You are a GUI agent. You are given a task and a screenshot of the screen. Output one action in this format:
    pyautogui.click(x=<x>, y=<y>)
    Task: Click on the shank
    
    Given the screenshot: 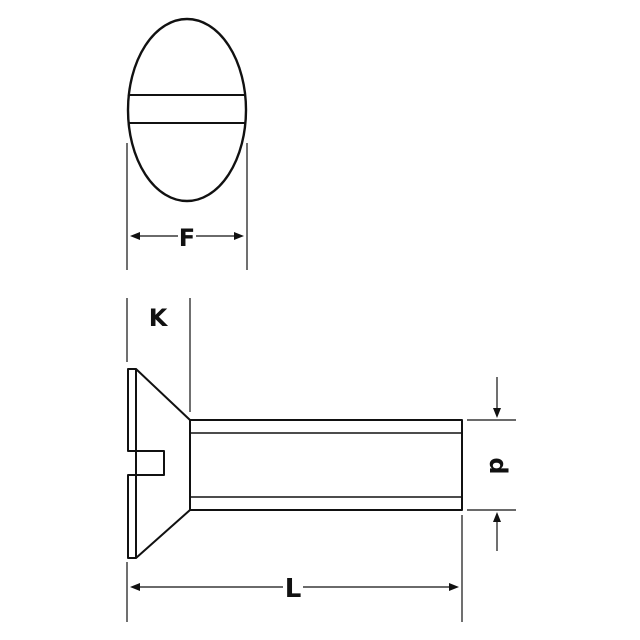 What is the action you would take?
    pyautogui.click(x=326, y=465)
    